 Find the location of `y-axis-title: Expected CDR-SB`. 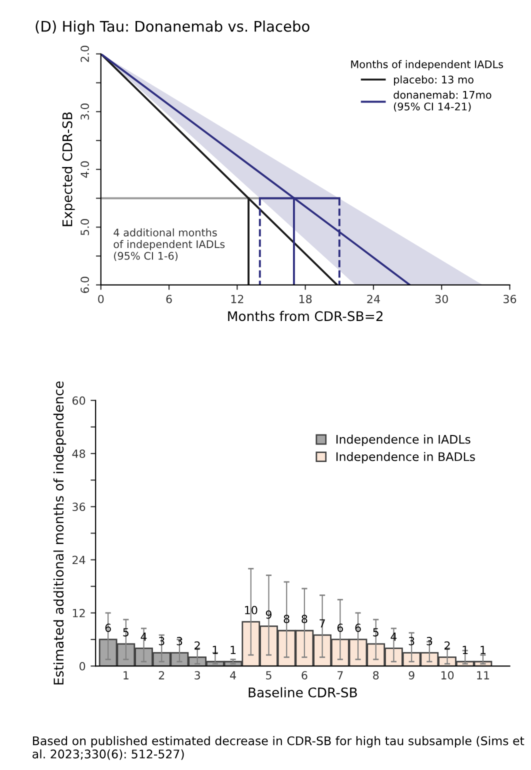

y-axis-title: Expected CDR-SB is located at coordinates (68, 169).